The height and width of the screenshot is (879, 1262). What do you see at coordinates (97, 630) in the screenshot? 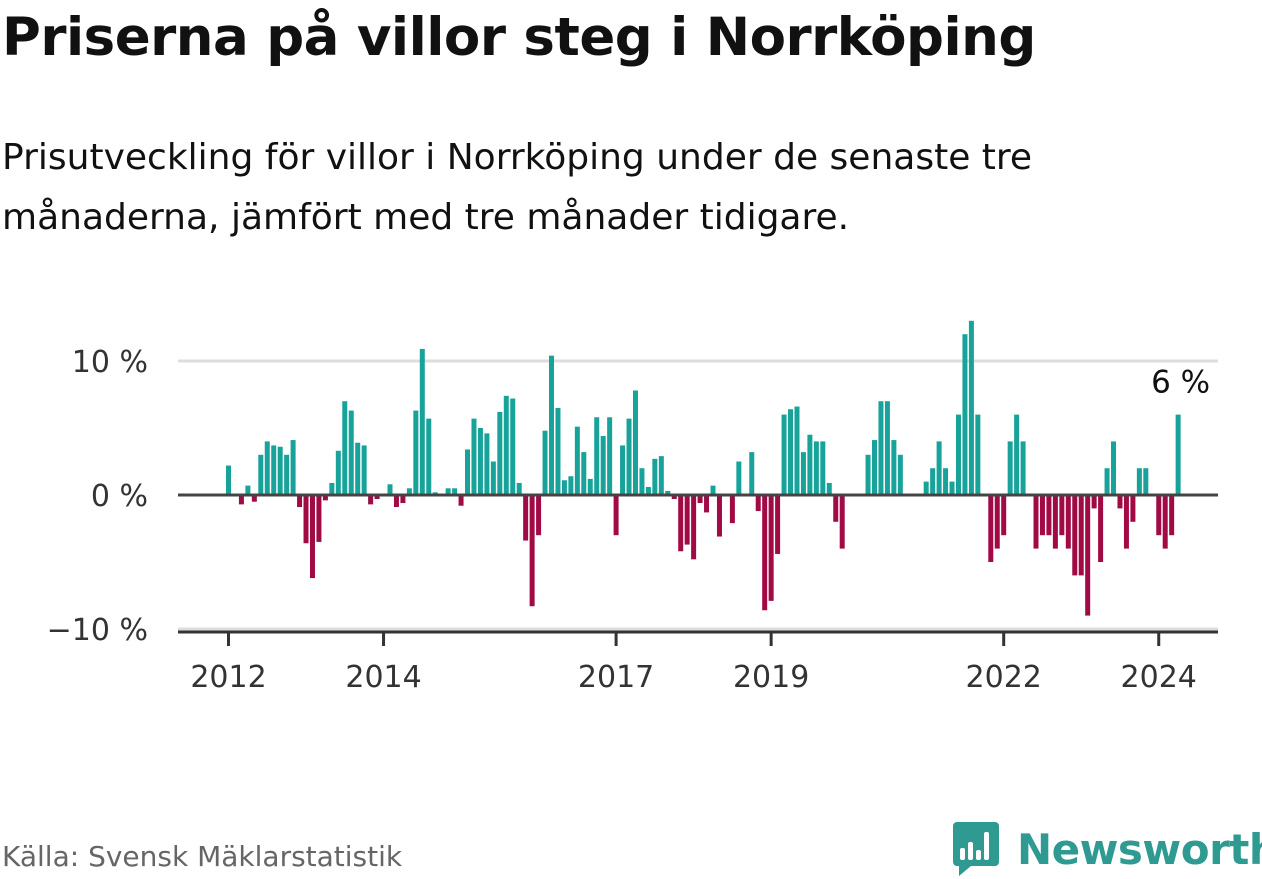
I see `y-tick-label: −10 %` at bounding box center [97, 630].